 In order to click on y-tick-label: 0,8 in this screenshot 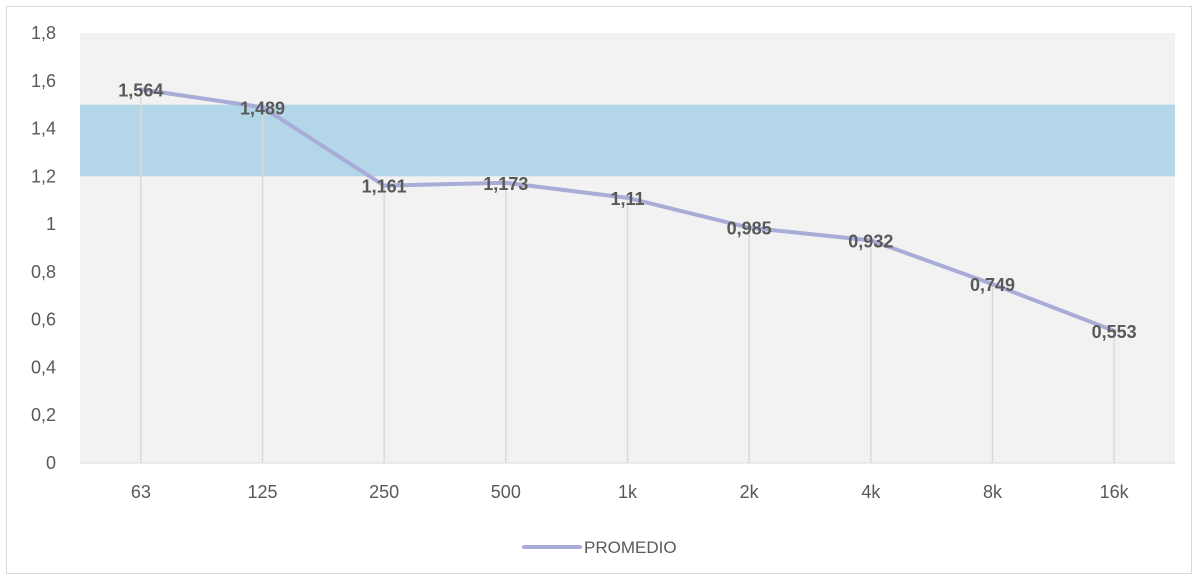, I will do `click(43, 272)`.